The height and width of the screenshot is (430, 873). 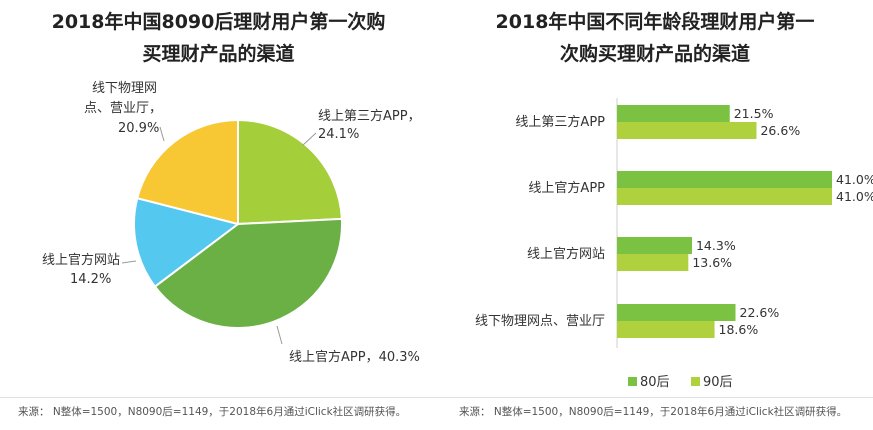 What do you see at coordinates (290, 172) in the screenshot?
I see `pie-slice-third-party-app` at bounding box center [290, 172].